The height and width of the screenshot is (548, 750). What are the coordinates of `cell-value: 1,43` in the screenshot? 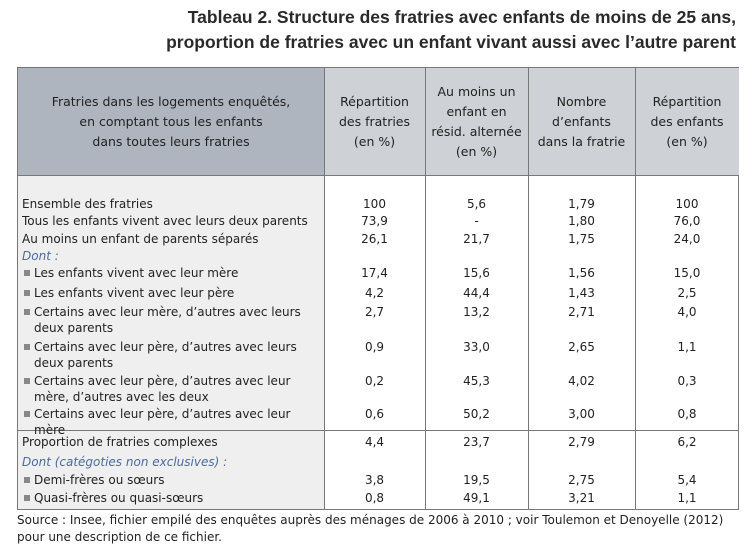 It's located at (581, 293).